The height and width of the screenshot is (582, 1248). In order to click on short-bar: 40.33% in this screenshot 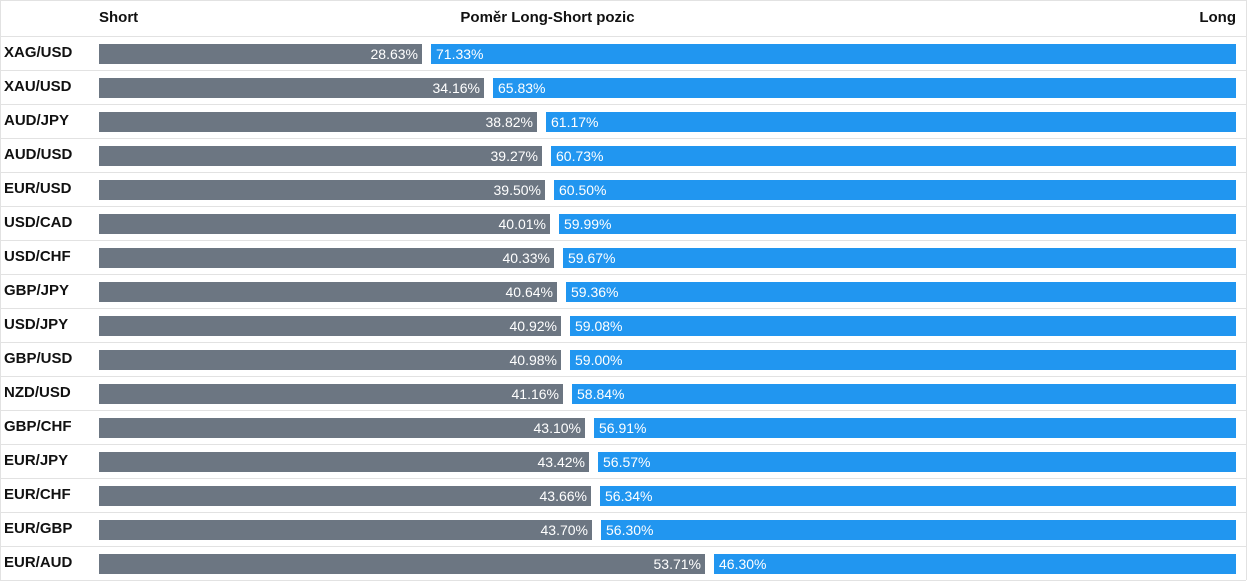, I will do `click(326, 258)`.